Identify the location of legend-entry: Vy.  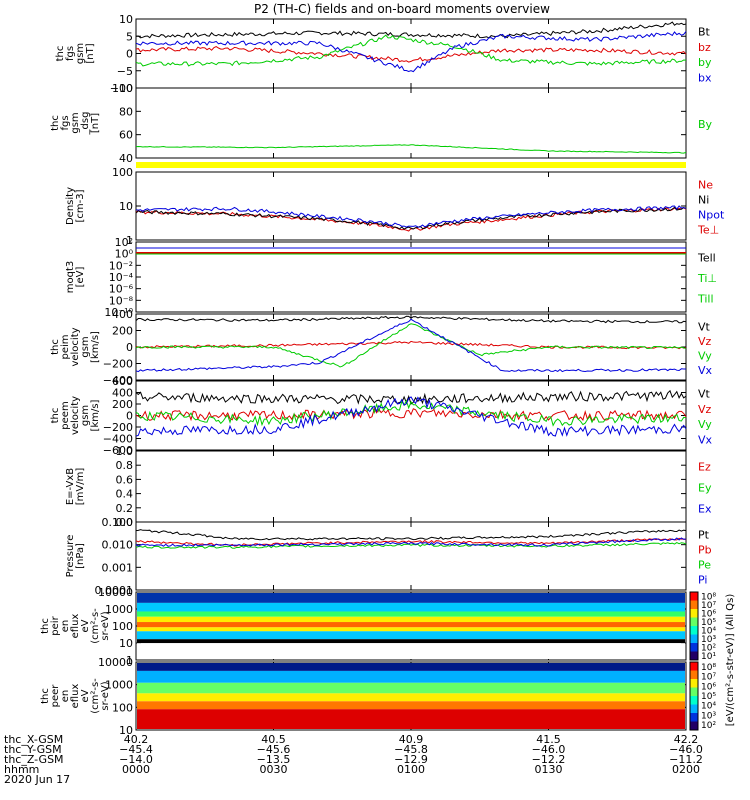
(705, 355).